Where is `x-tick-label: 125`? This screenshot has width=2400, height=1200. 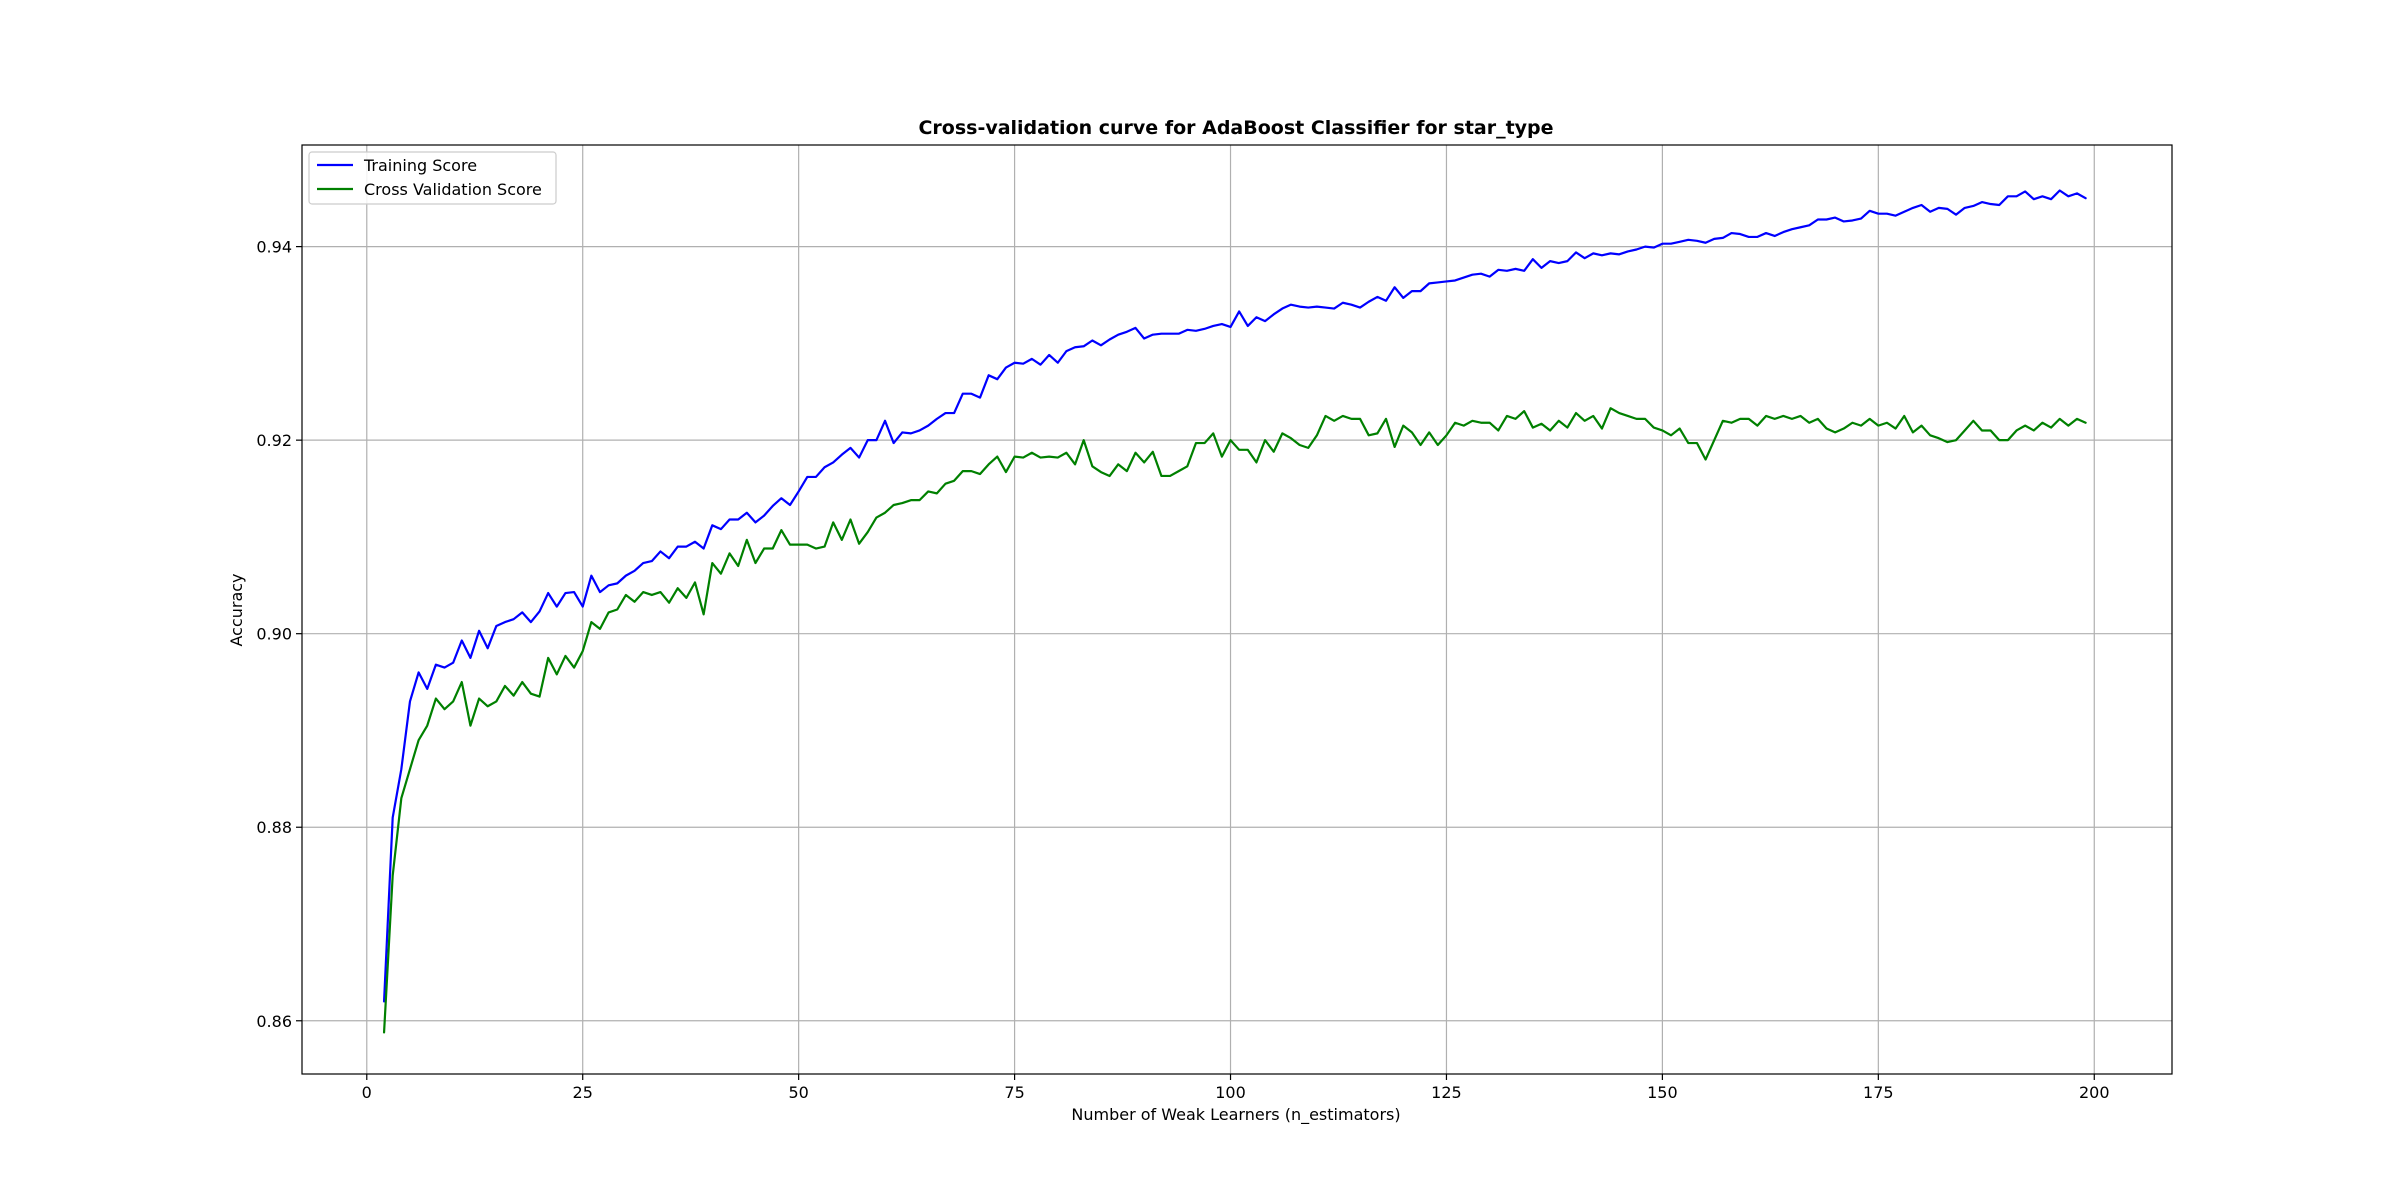
x-tick-label: 125 is located at coordinates (1446, 1092).